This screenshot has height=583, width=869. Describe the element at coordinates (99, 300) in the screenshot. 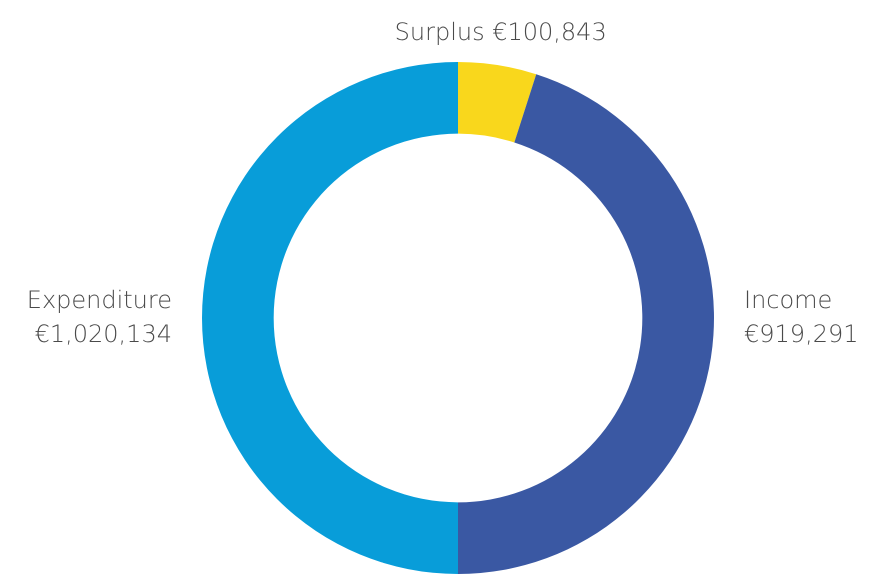

I see `slice-label: Expenditure` at that location.